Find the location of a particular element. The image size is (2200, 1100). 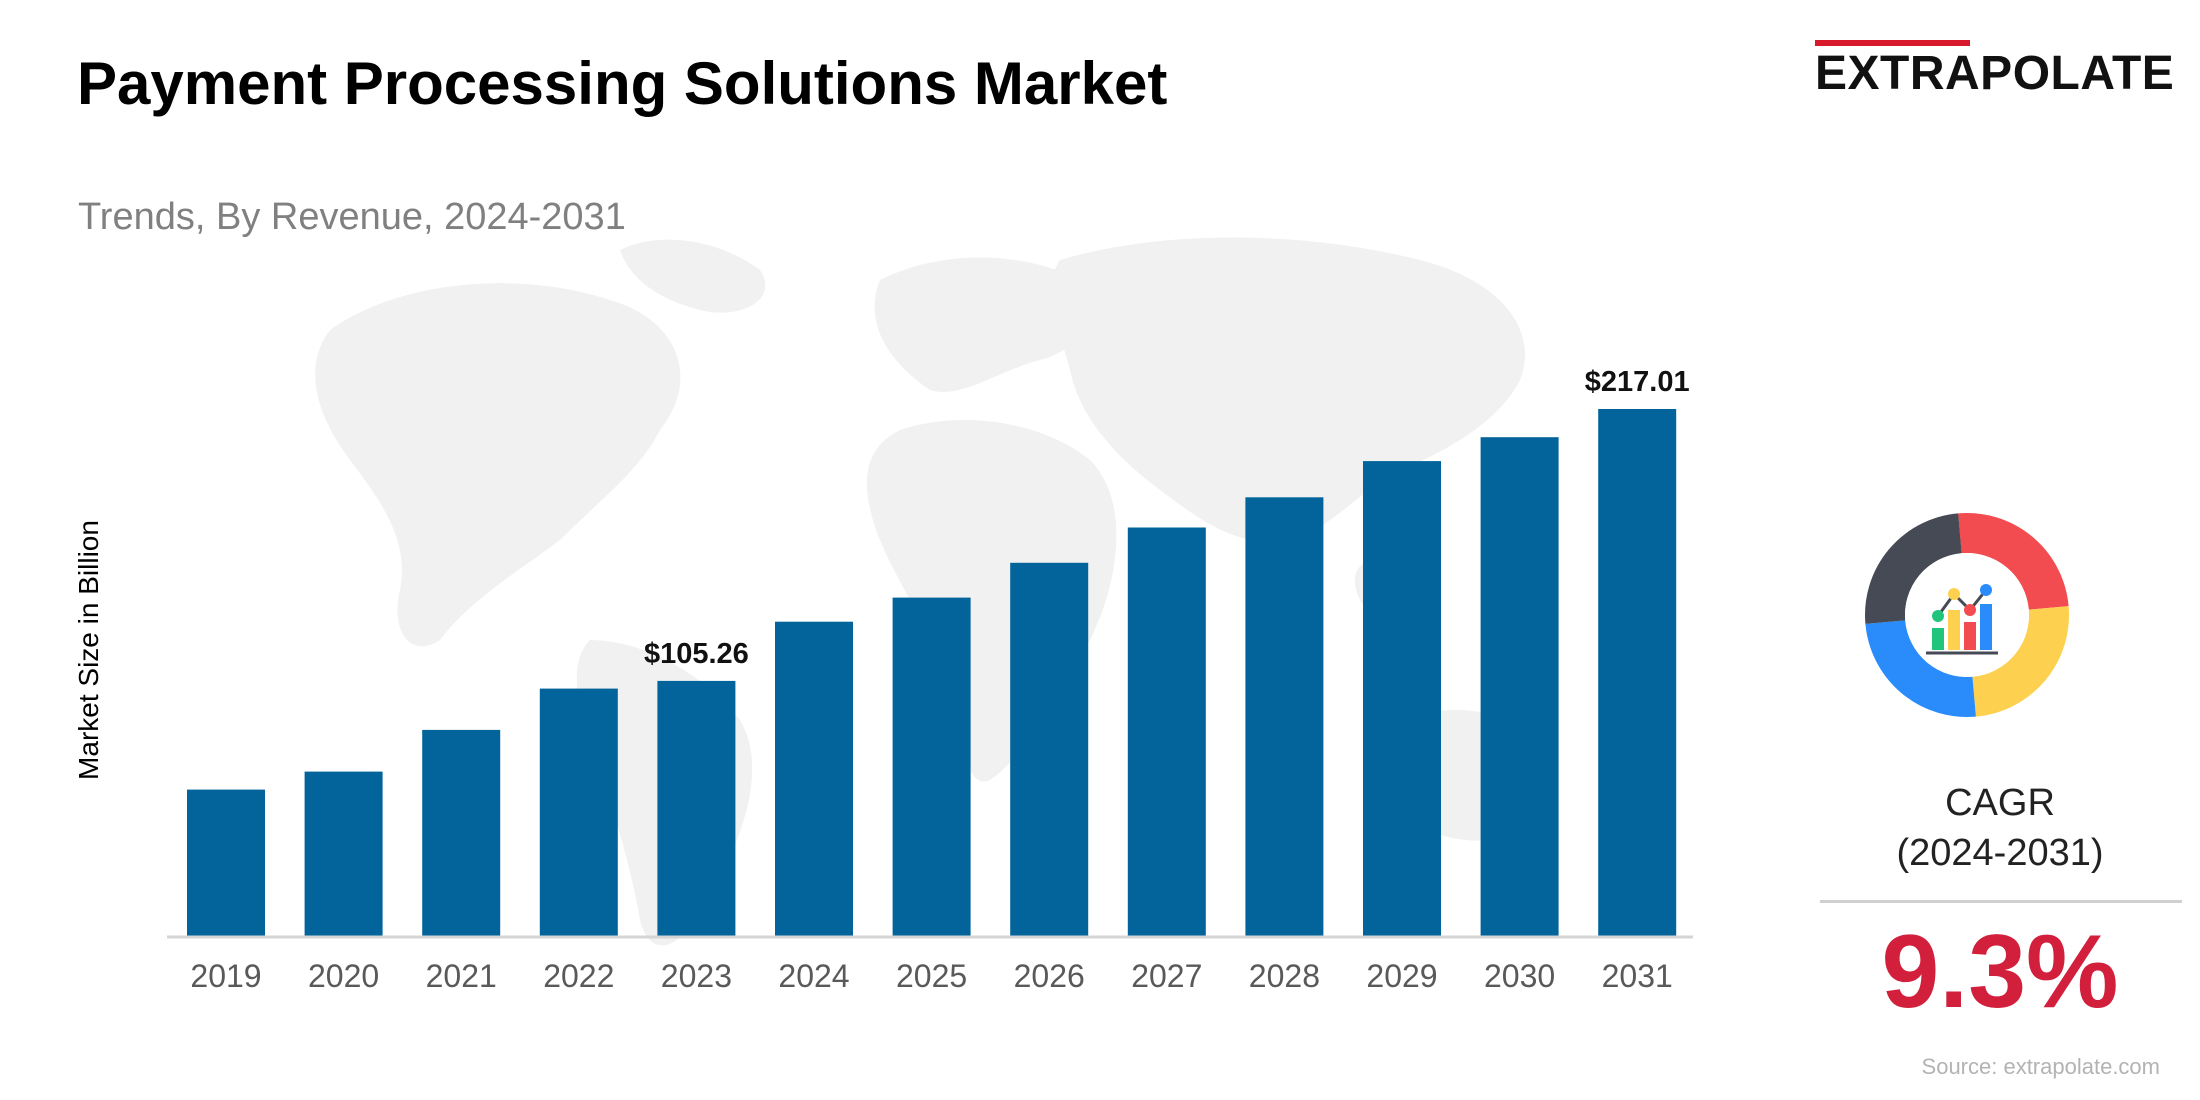

bar-2024 is located at coordinates (814, 779).